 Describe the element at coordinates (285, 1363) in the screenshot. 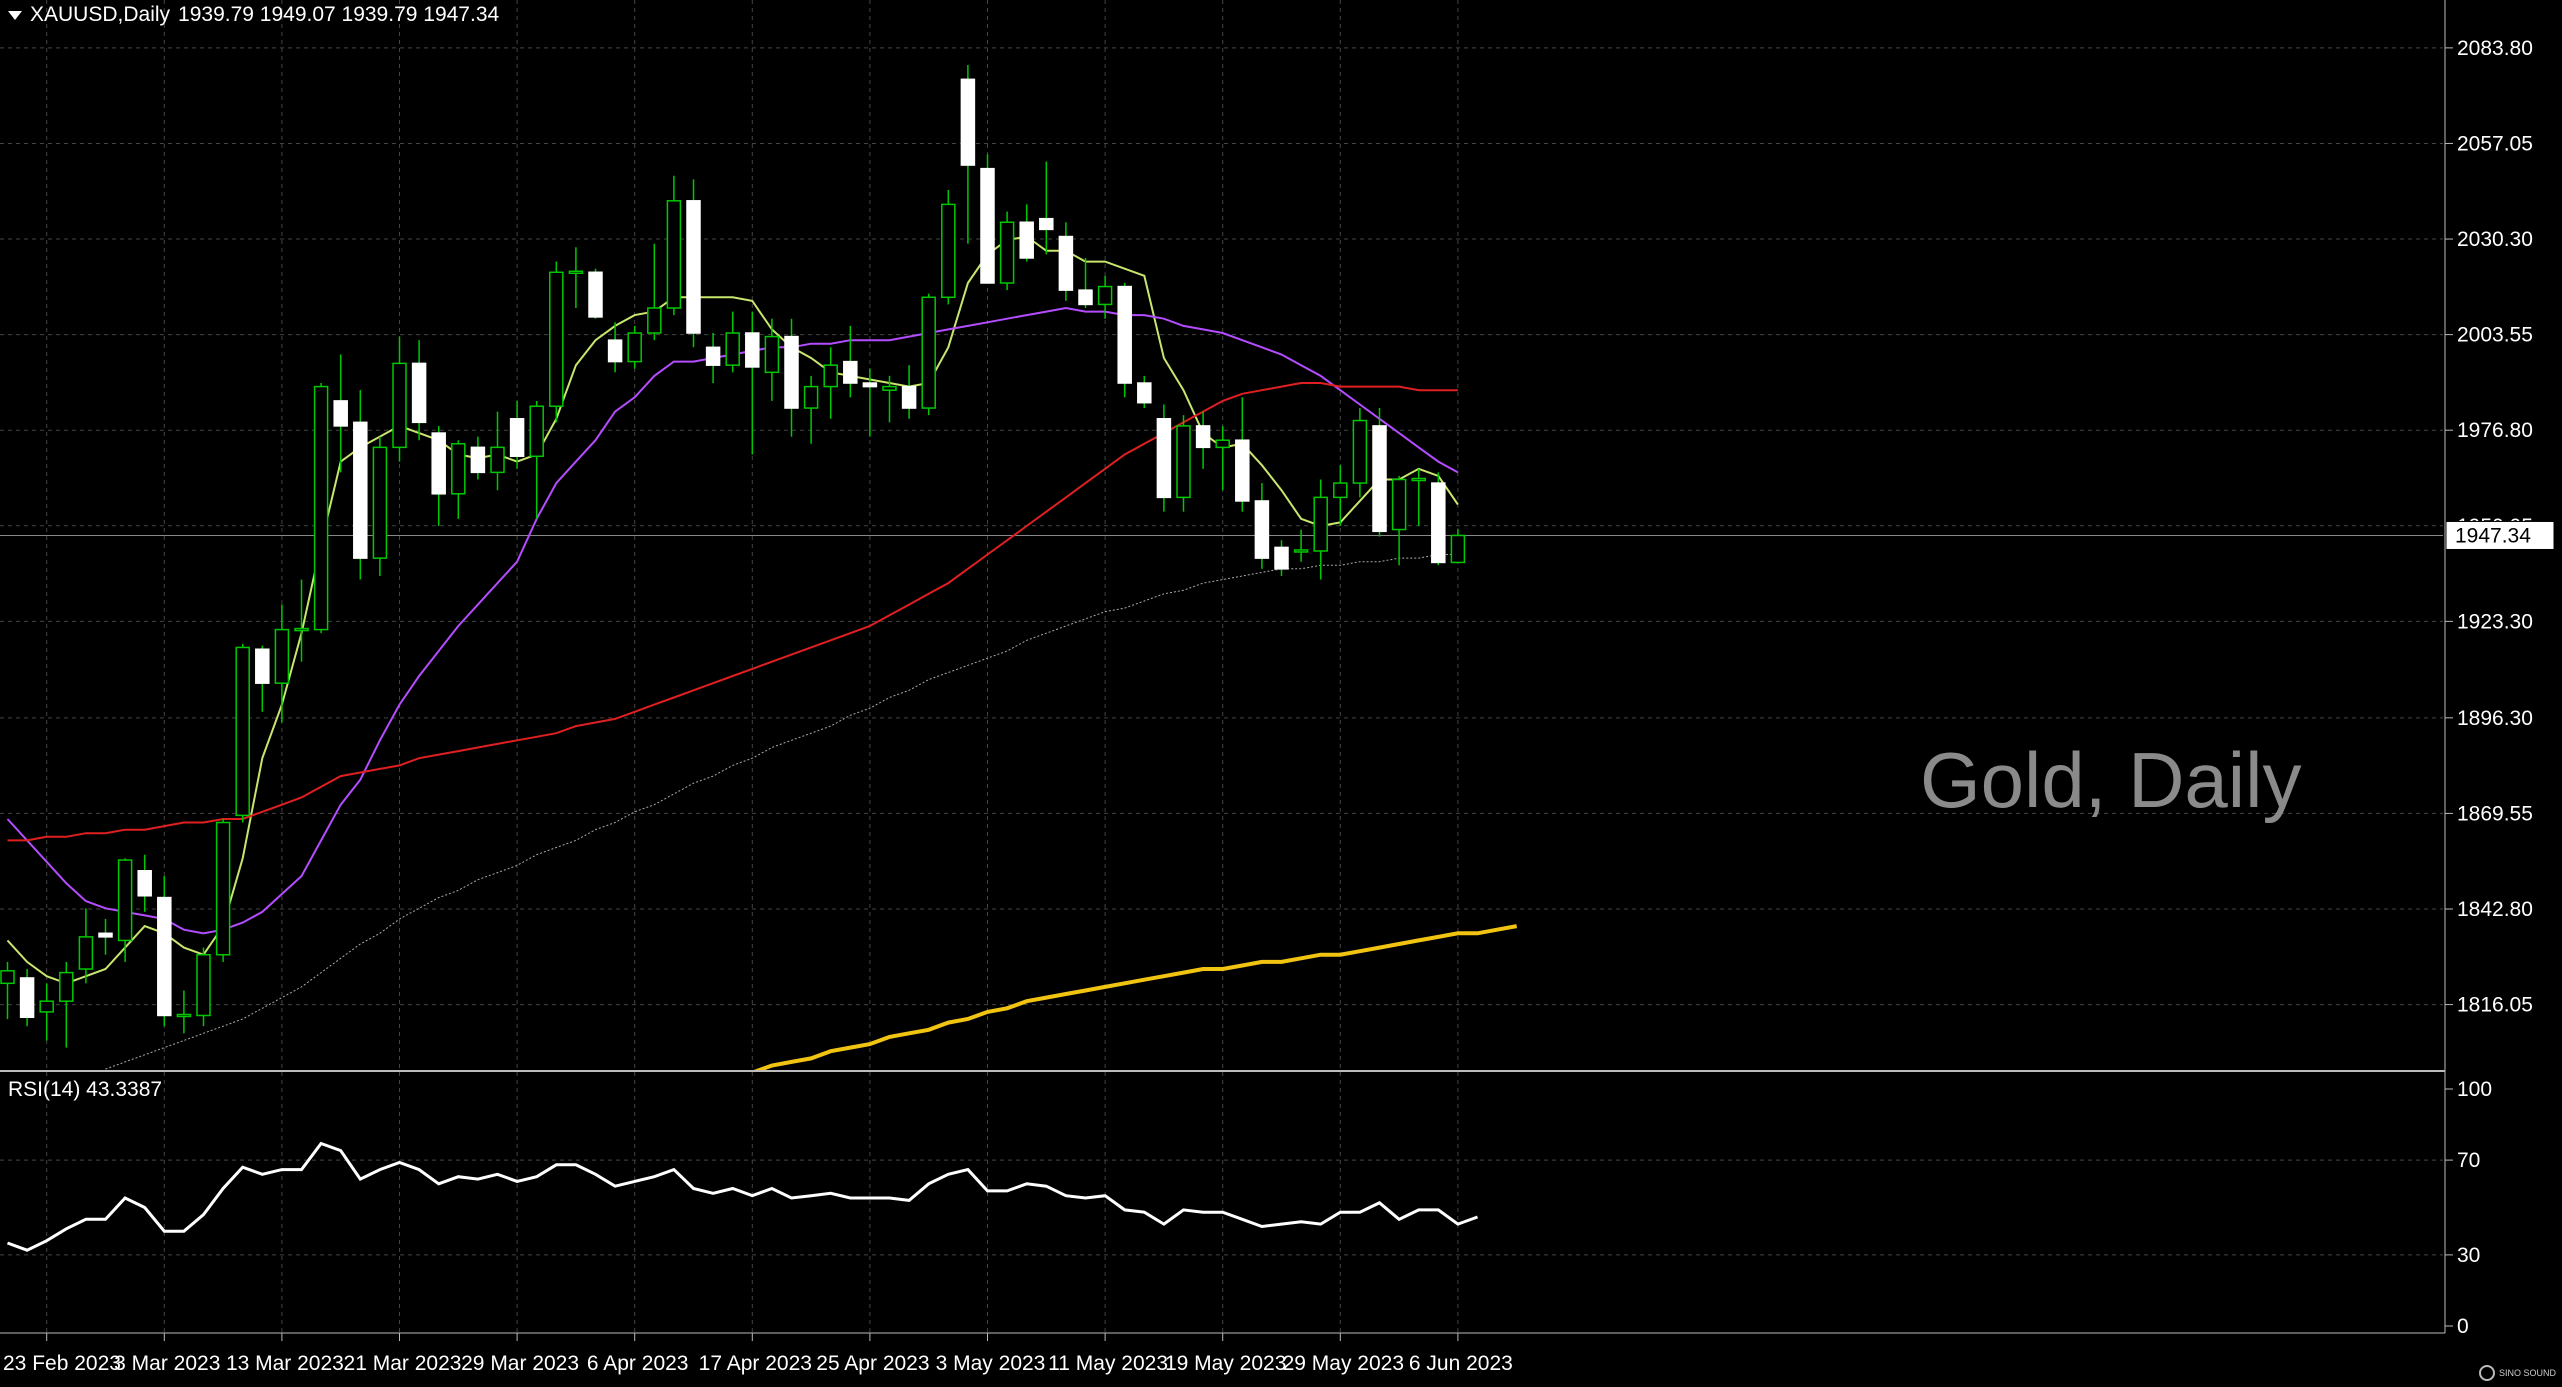

I see `time-tick-label: 13 Mar 2023` at that location.